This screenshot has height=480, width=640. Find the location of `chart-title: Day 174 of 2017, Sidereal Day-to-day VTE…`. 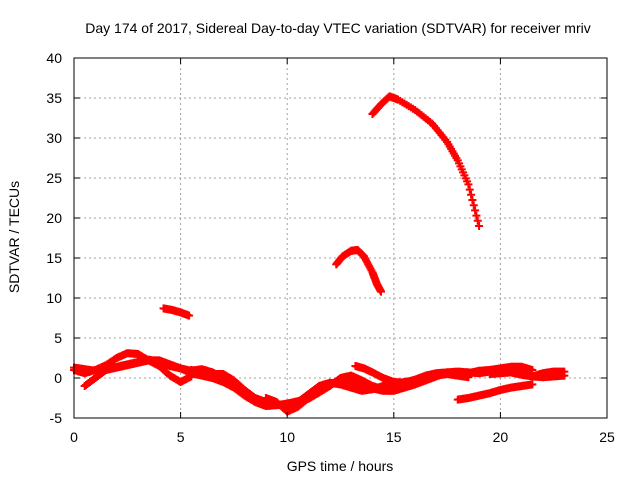

chart-title: Day 174 of 2017, Sidereal Day-to-day VTE… is located at coordinates (337, 28).